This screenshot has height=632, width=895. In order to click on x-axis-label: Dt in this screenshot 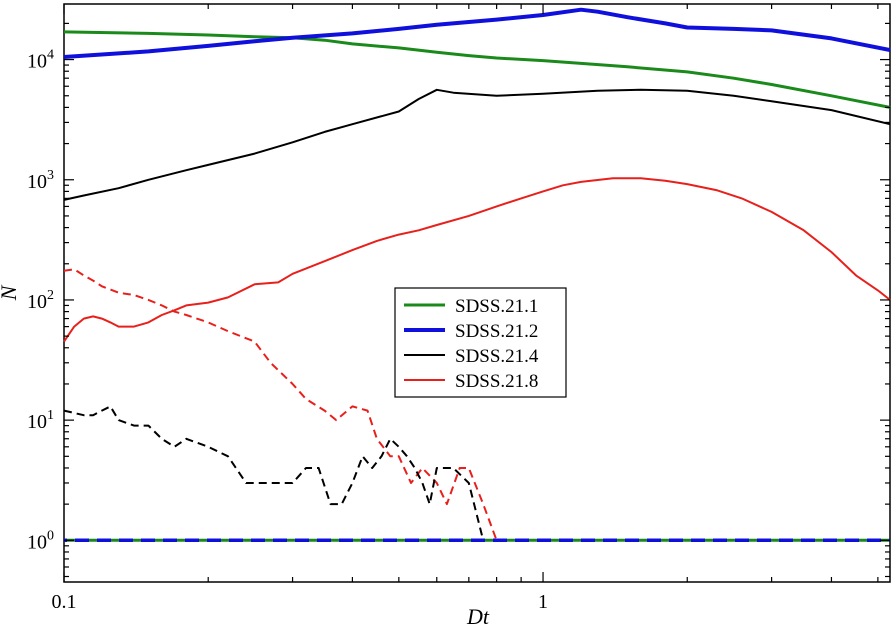, I will do `click(478, 616)`.